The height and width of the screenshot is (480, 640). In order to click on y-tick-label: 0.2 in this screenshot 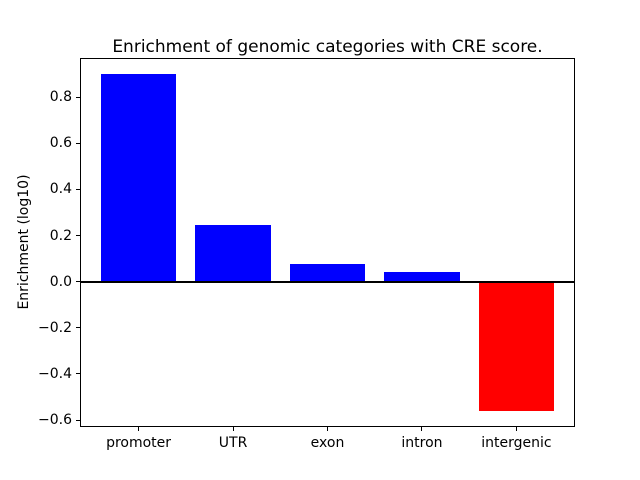, I will do `click(60, 235)`.